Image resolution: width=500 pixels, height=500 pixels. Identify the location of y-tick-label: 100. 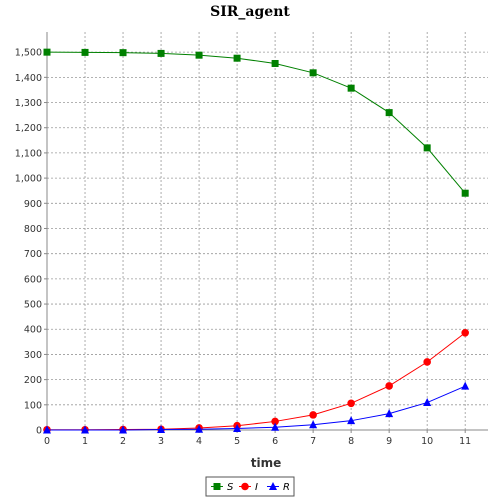
(33, 405).